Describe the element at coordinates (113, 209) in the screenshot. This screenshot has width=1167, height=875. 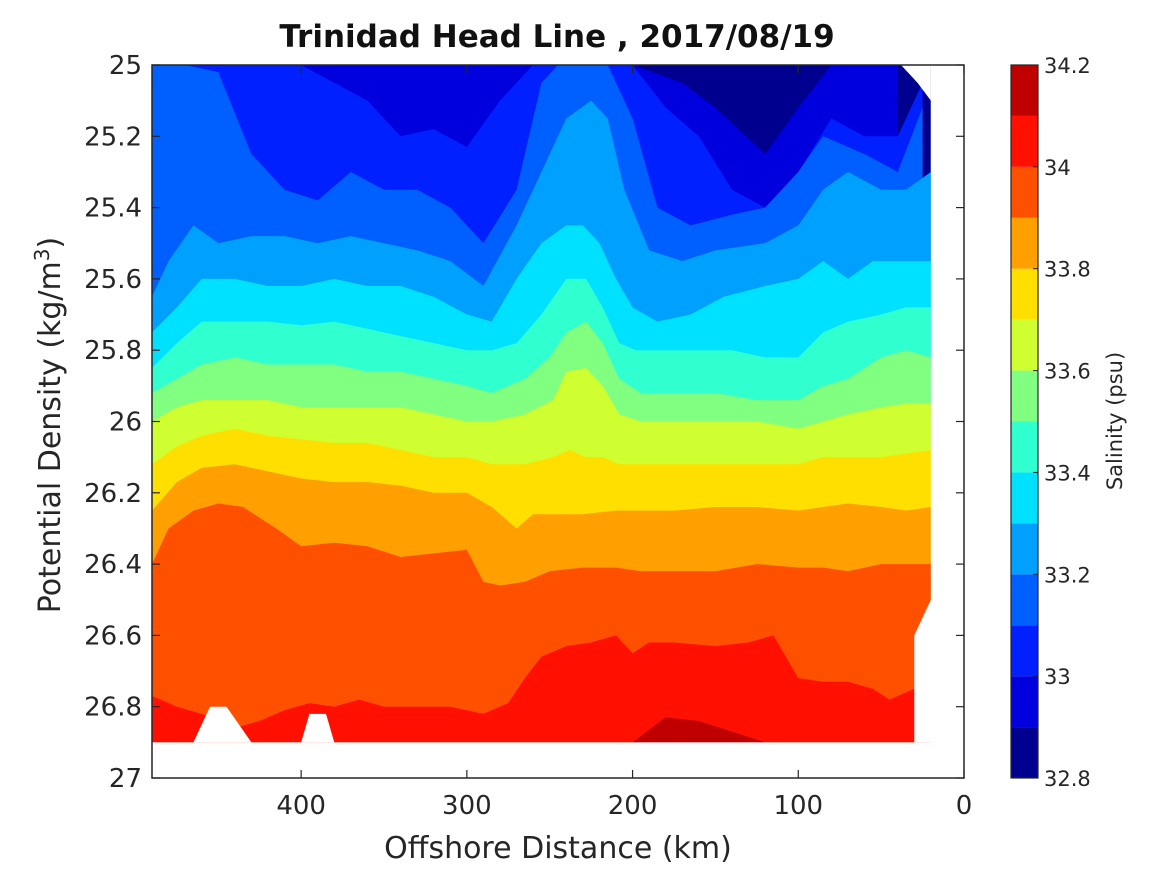
I see `y-tick-label: 25.4` at that location.